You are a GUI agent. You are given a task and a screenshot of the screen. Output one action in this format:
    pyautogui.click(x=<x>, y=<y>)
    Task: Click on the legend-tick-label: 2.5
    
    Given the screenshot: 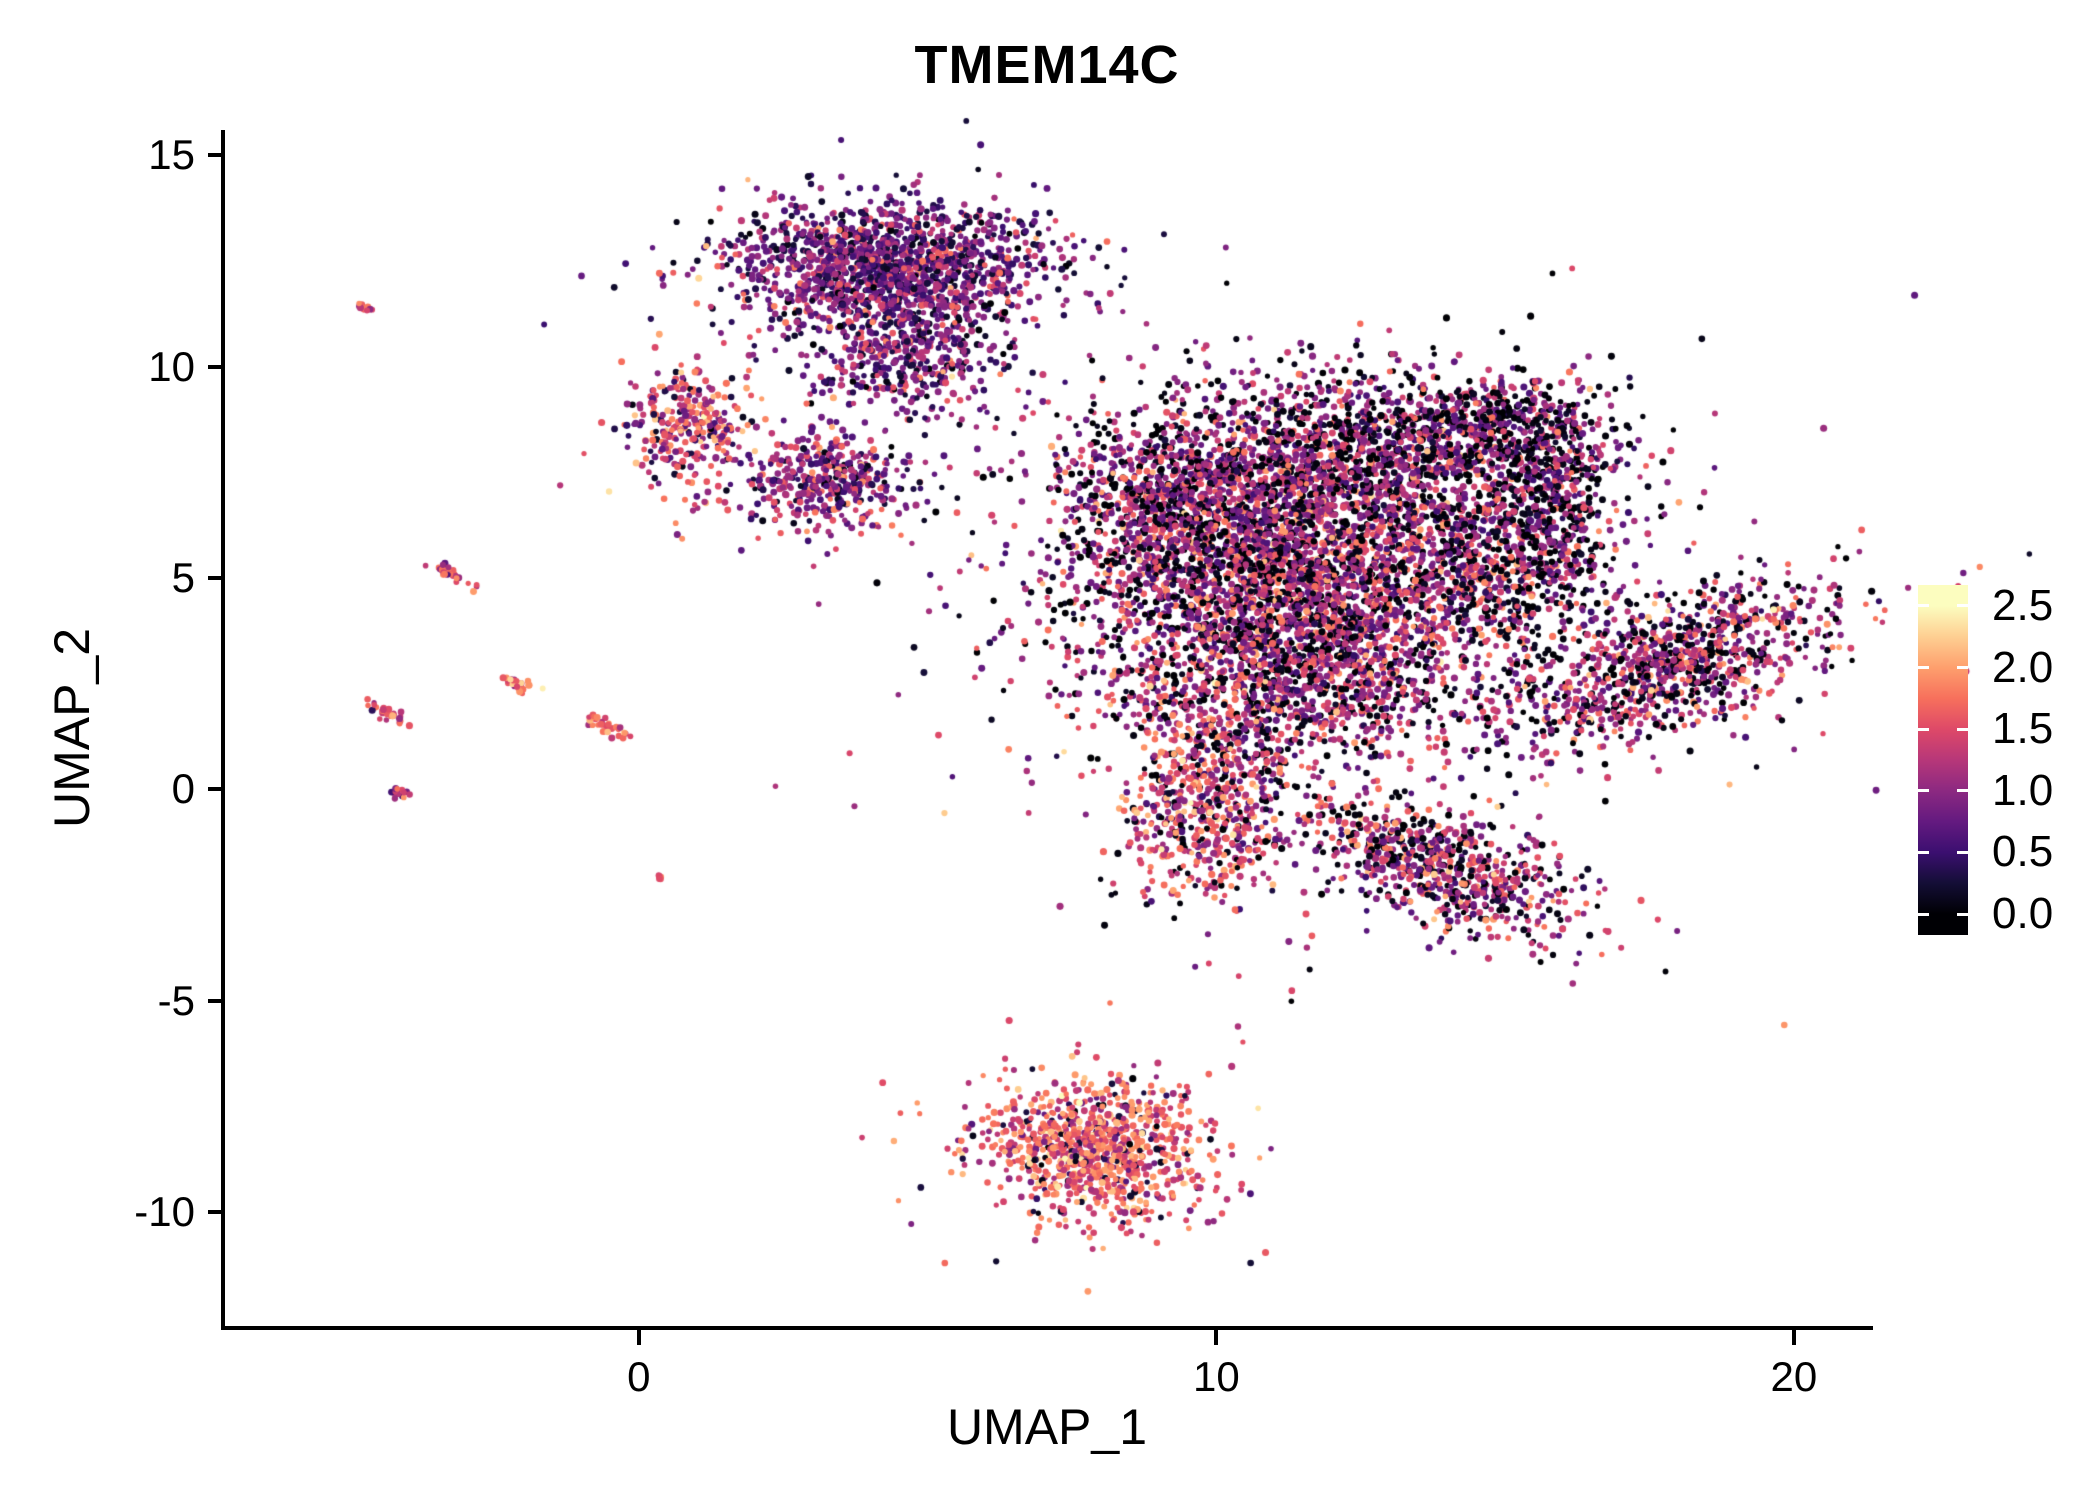 What is the action you would take?
    pyautogui.click(x=2023, y=605)
    